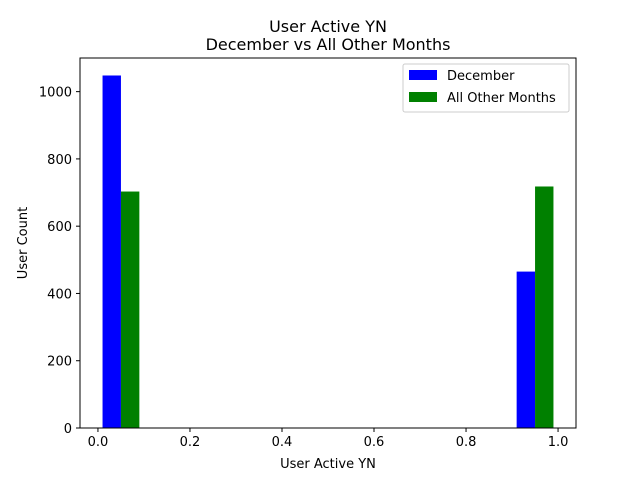 The height and width of the screenshot is (480, 640). Describe the element at coordinates (59, 294) in the screenshot. I see `y-tick-label: 400` at that location.